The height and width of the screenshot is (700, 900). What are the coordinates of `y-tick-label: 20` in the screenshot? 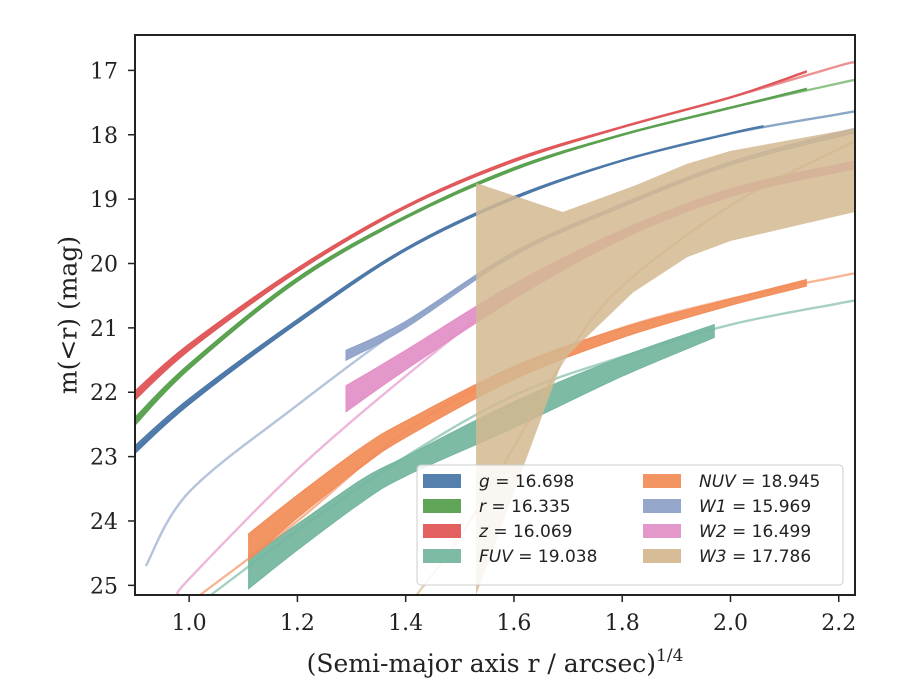 It's located at (104, 265).